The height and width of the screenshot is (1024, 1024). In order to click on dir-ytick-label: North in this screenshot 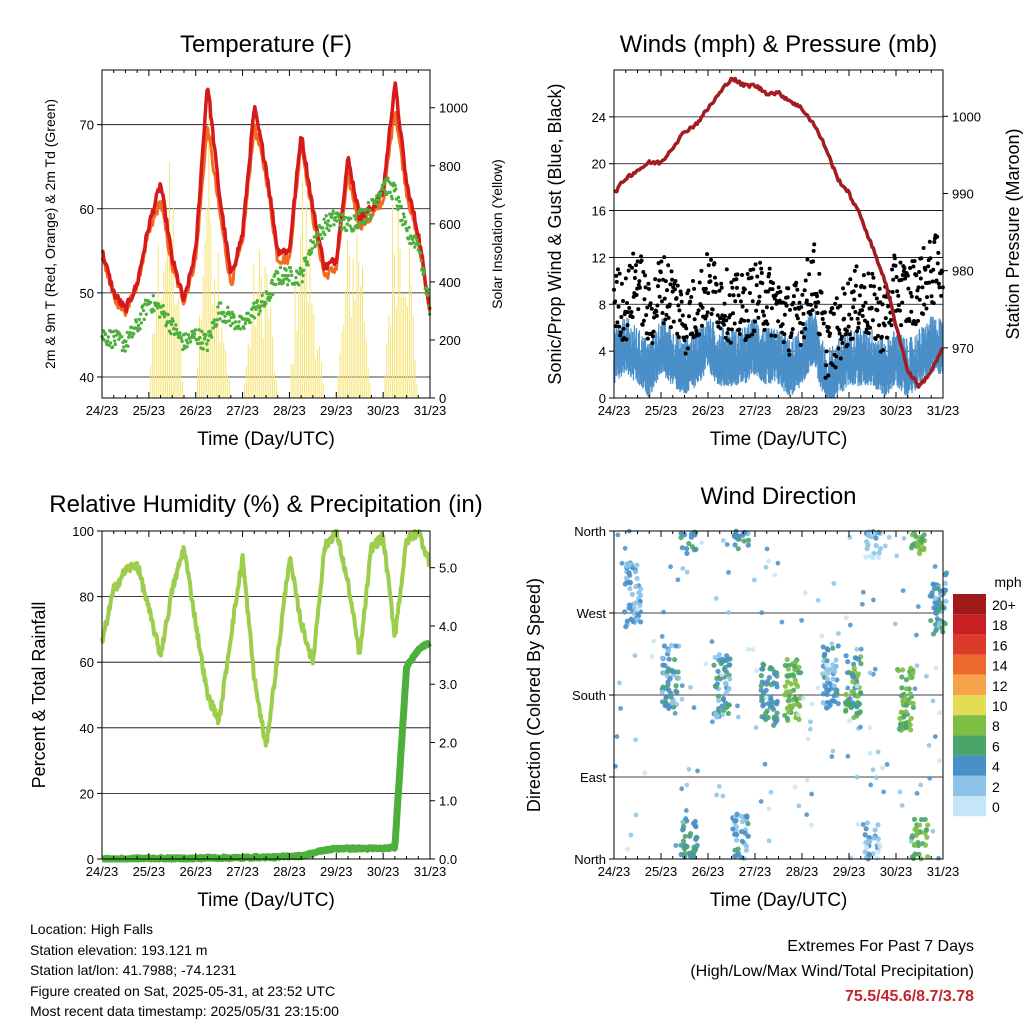, I will do `click(590, 859)`.